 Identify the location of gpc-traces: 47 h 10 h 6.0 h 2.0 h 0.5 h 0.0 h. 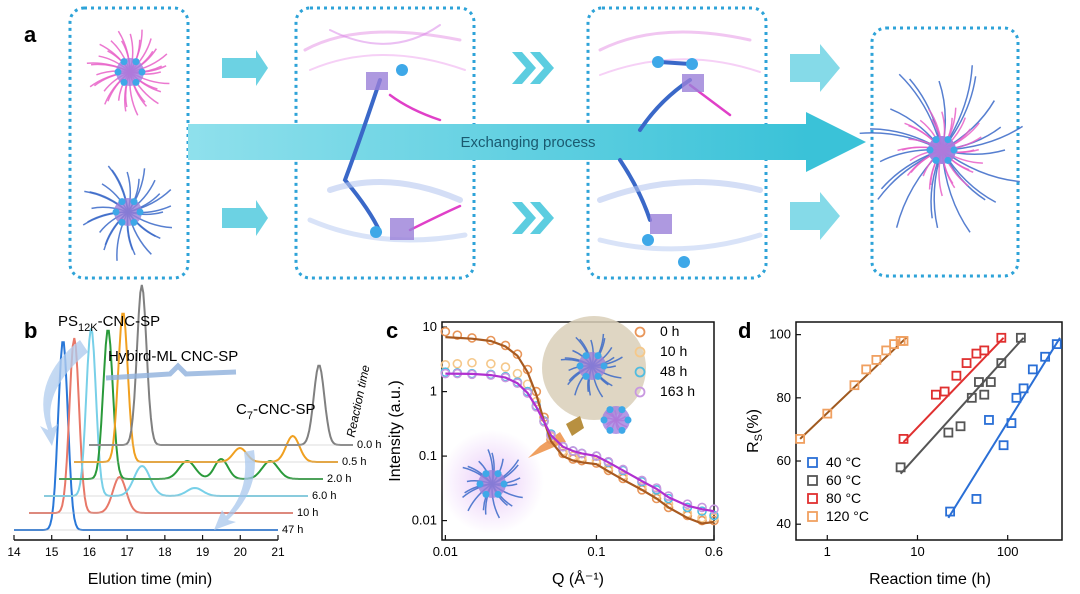
(197, 410).